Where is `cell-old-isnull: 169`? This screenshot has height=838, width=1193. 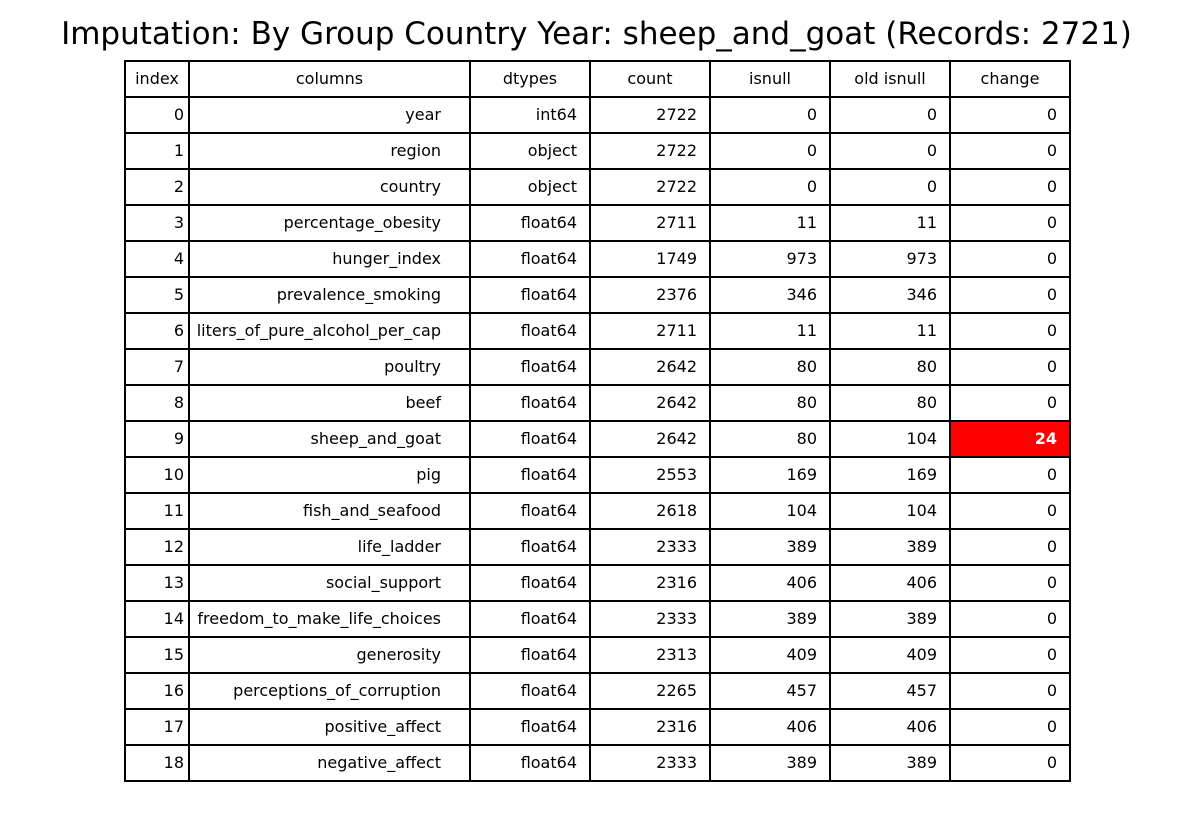 cell-old-isnull: 169 is located at coordinates (890, 475).